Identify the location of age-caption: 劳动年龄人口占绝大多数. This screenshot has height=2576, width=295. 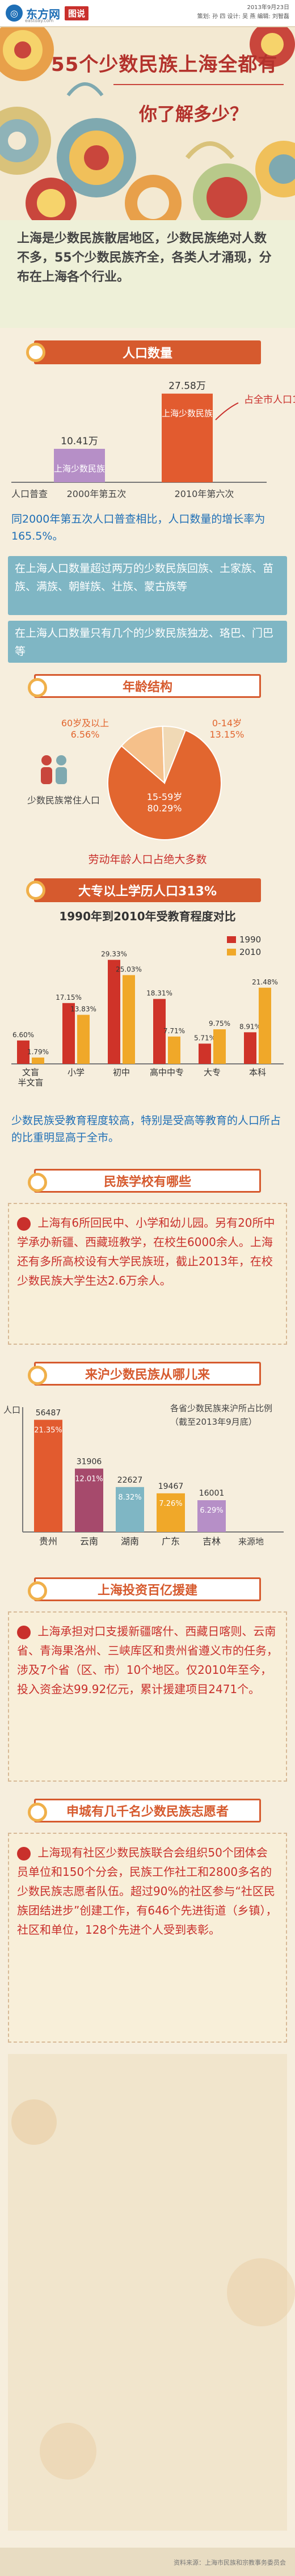
(147, 859).